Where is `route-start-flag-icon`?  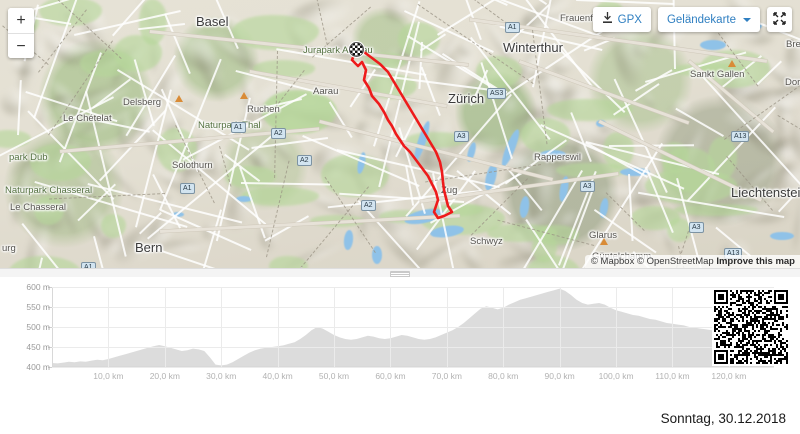
route-start-flag-icon is located at coordinates (356, 49).